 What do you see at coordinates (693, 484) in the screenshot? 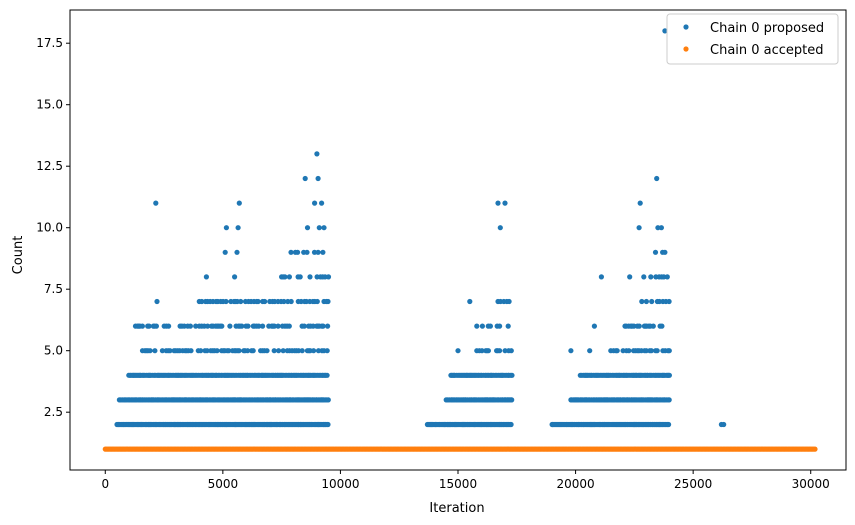
I see `x-tick-label: 25000` at bounding box center [693, 484].